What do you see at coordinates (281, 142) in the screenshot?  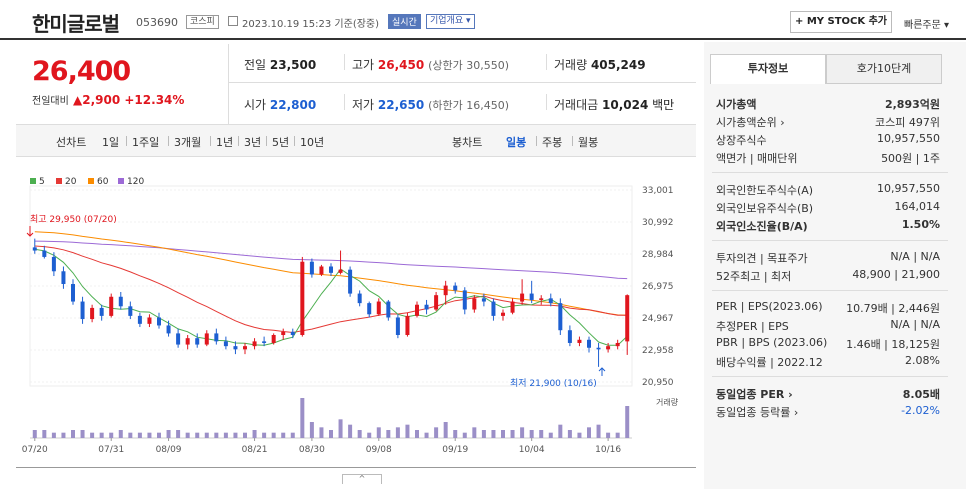 I see `tab-5year: 5년` at bounding box center [281, 142].